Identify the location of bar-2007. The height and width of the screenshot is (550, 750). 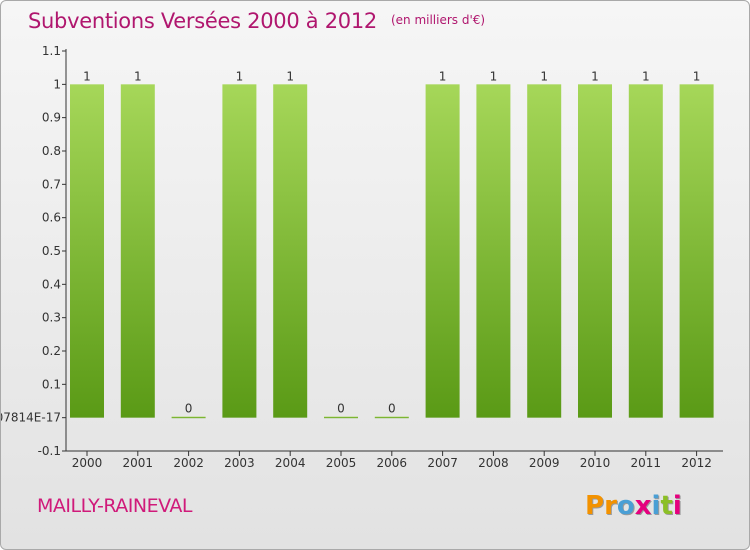
(442, 251).